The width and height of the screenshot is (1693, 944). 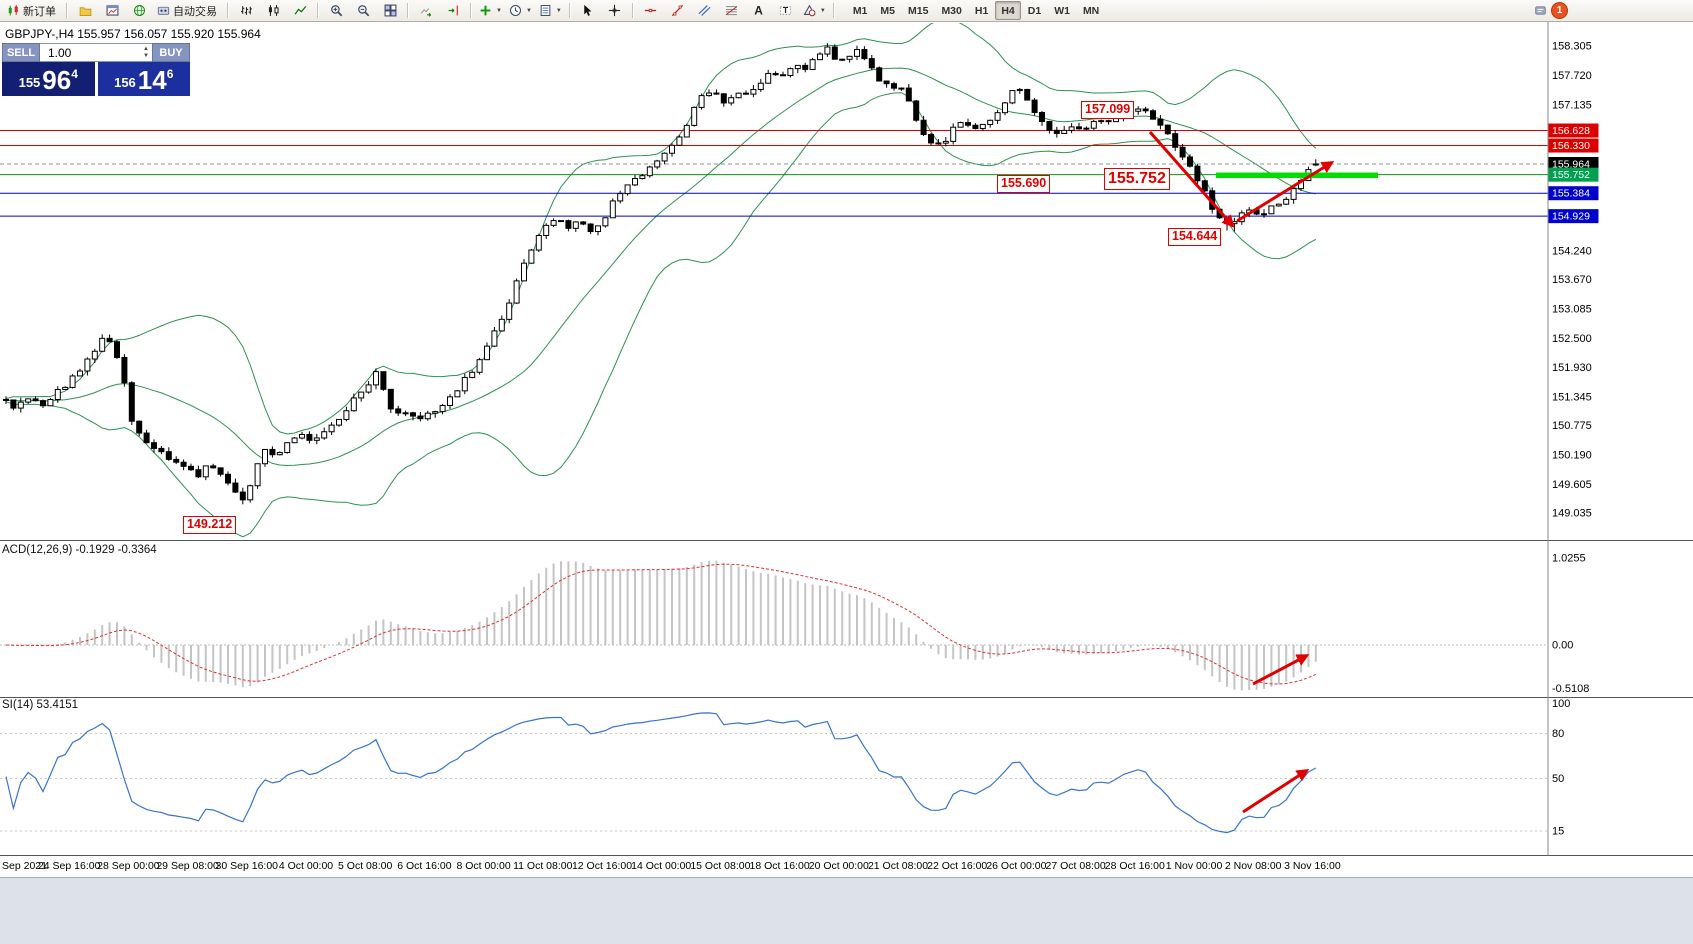 I want to click on shift-icon, so click(x=453, y=10).